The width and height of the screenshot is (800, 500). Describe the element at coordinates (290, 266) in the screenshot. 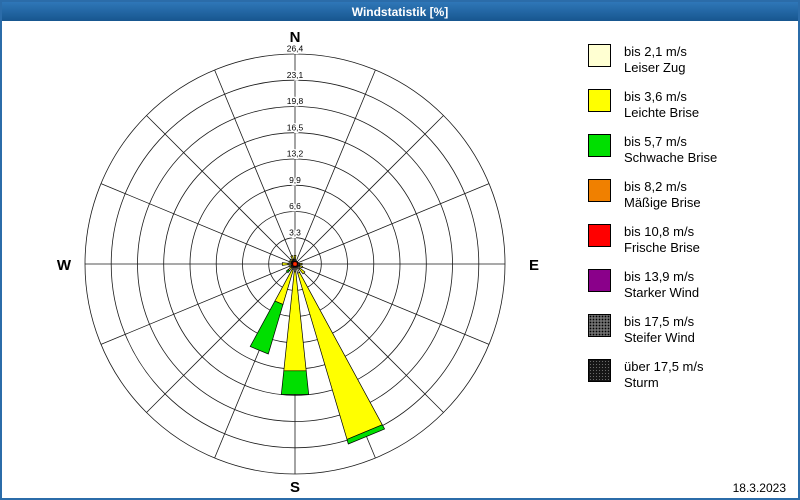

I see `windrose-petal-WSW` at that location.